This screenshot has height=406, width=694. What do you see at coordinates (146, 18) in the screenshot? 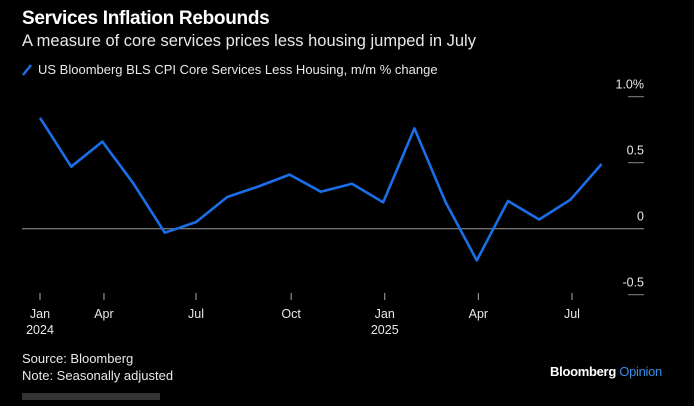
I see `chart-title: Services Inflation Rebounds` at bounding box center [146, 18].